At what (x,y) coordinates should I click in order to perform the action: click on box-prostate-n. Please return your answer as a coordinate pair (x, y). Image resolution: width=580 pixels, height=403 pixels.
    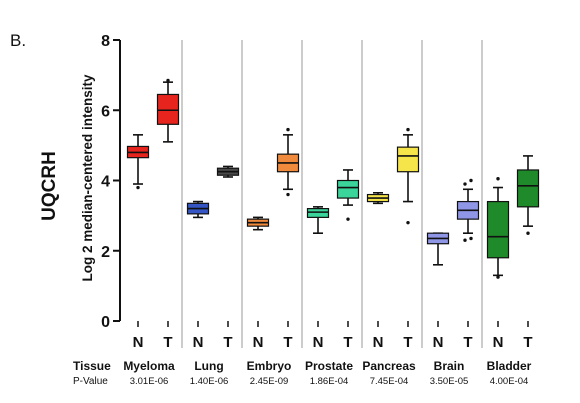
    Looking at the image, I should click on (318, 220).